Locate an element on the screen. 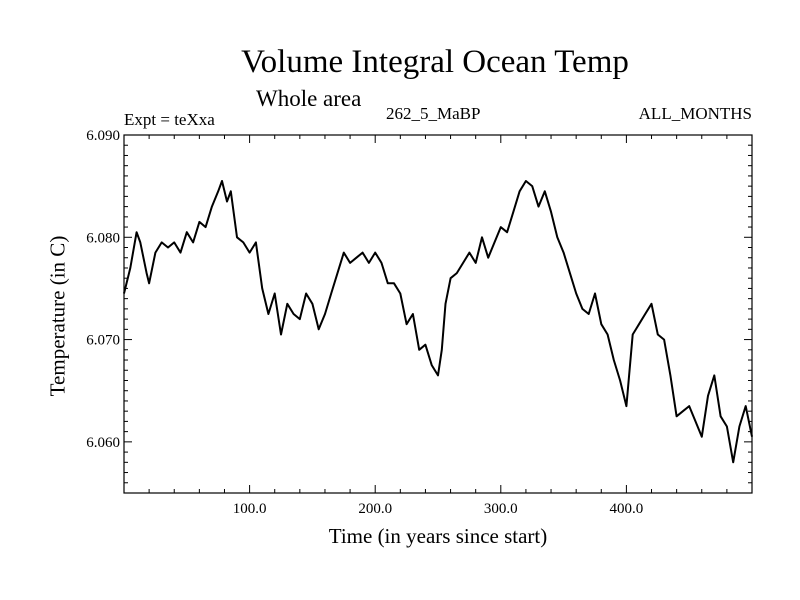 The width and height of the screenshot is (800, 600). x-tick-label: 300.0 is located at coordinates (501, 509).